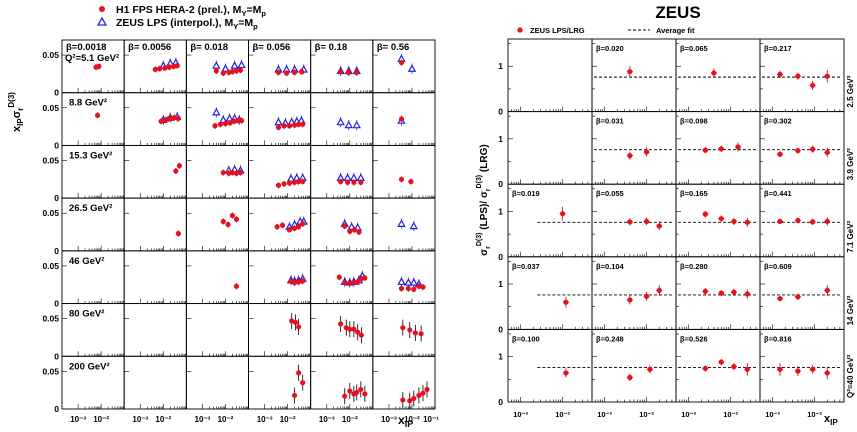  Describe the element at coordinates (280, 171) in the screenshot. I see `left-panel-r2-c3` at that location.